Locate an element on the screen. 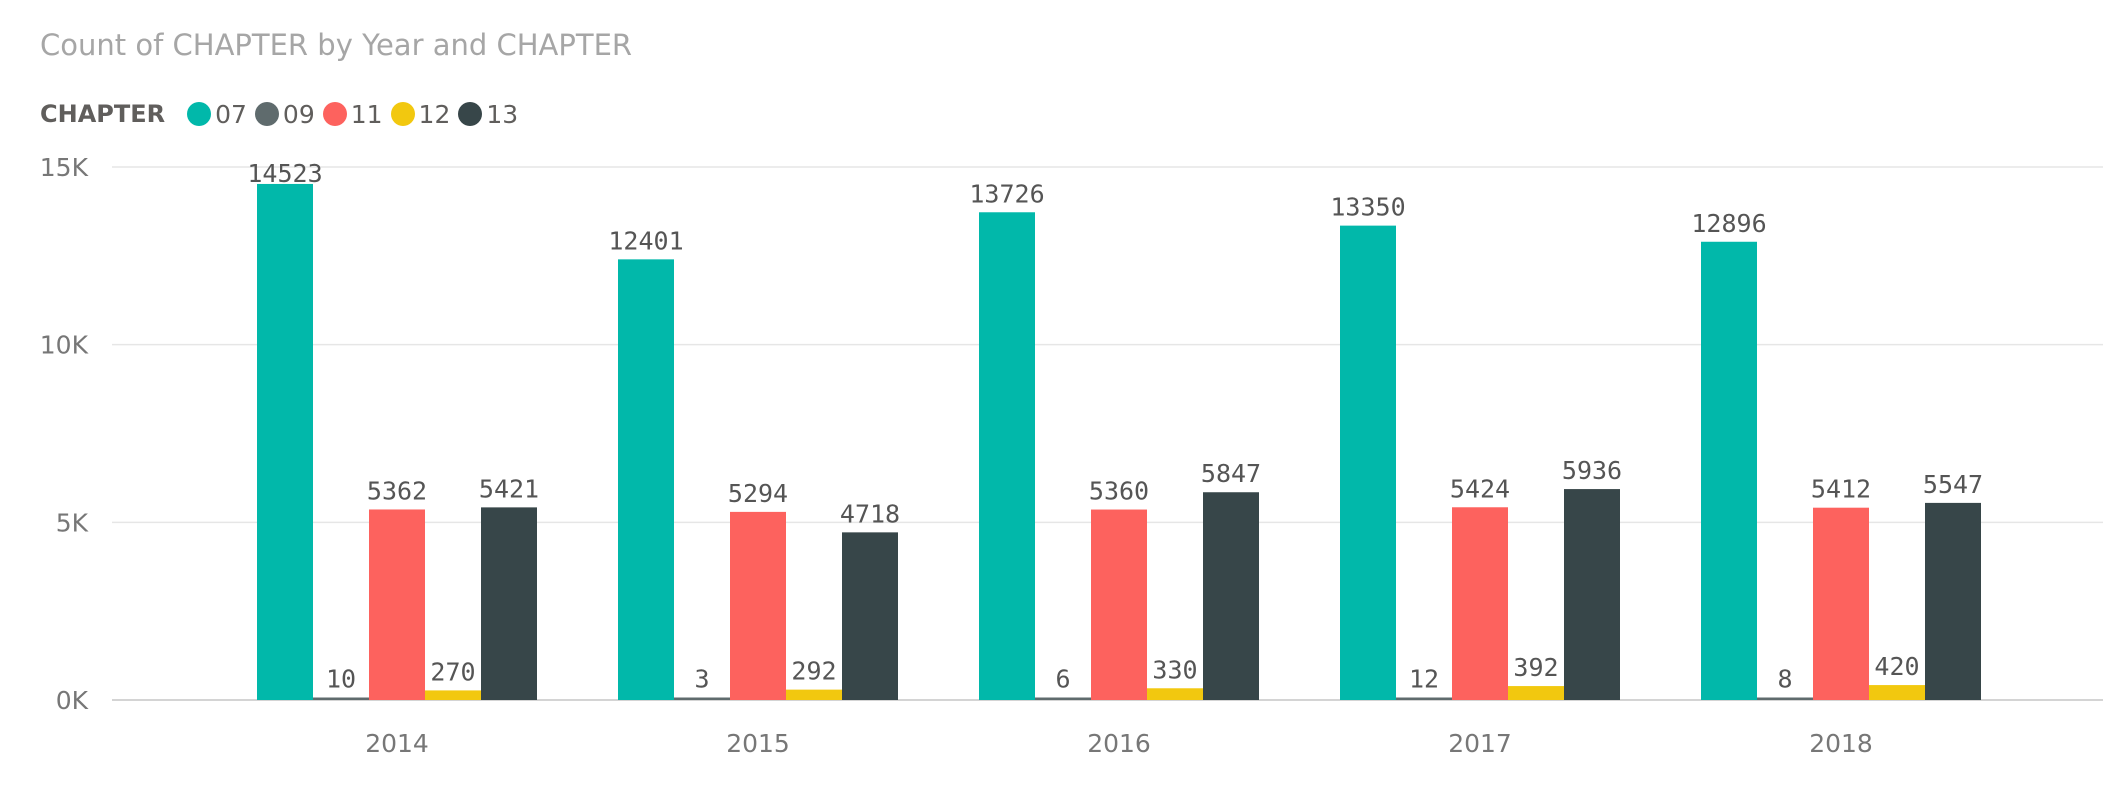  bar-13-2016 is located at coordinates (1231, 596).